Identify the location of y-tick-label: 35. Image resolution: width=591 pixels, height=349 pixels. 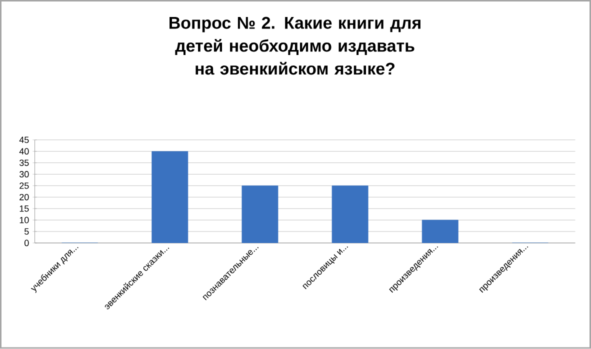
(24, 163).